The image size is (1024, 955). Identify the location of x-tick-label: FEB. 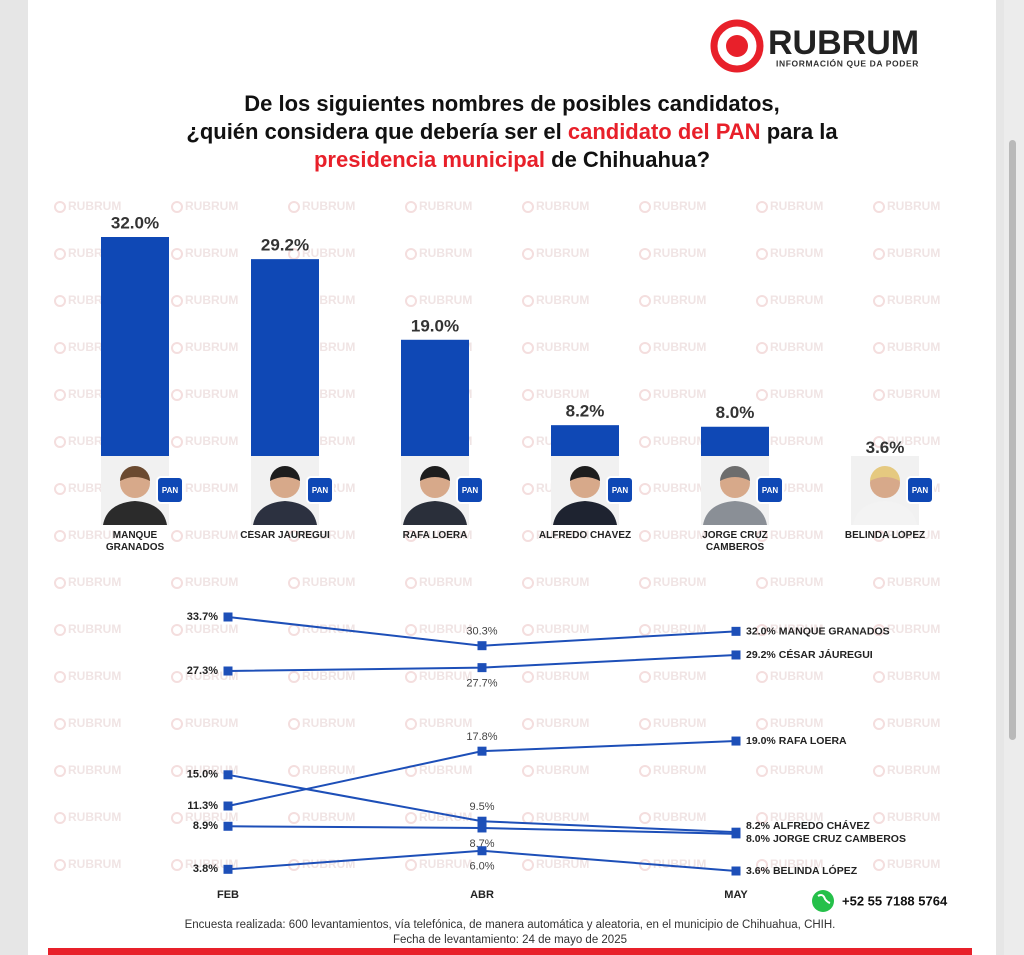
(228, 895).